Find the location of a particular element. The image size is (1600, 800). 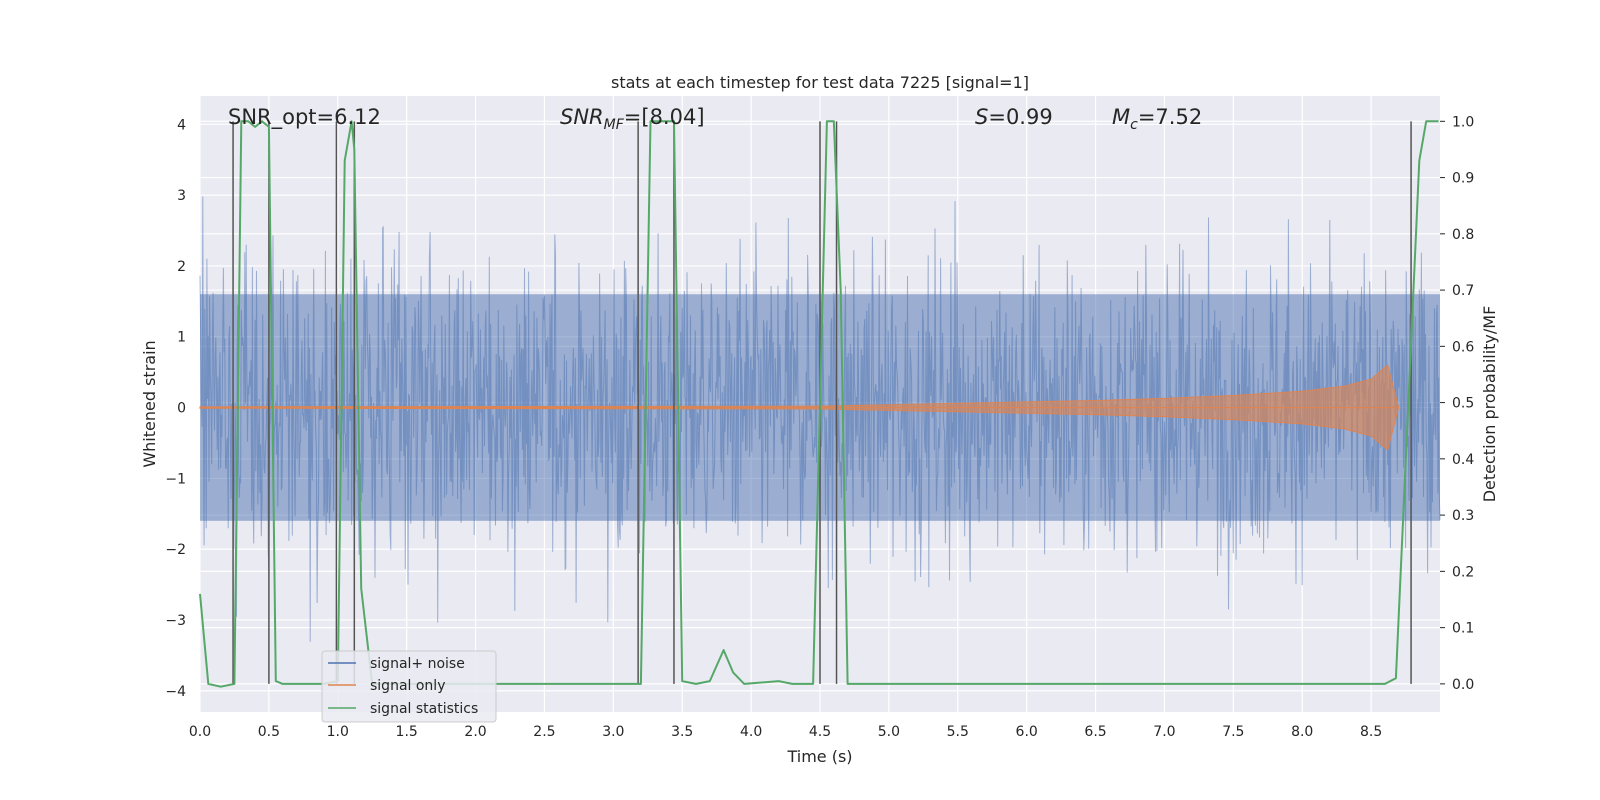

x-tick-label: 2.0 is located at coordinates (475, 732).